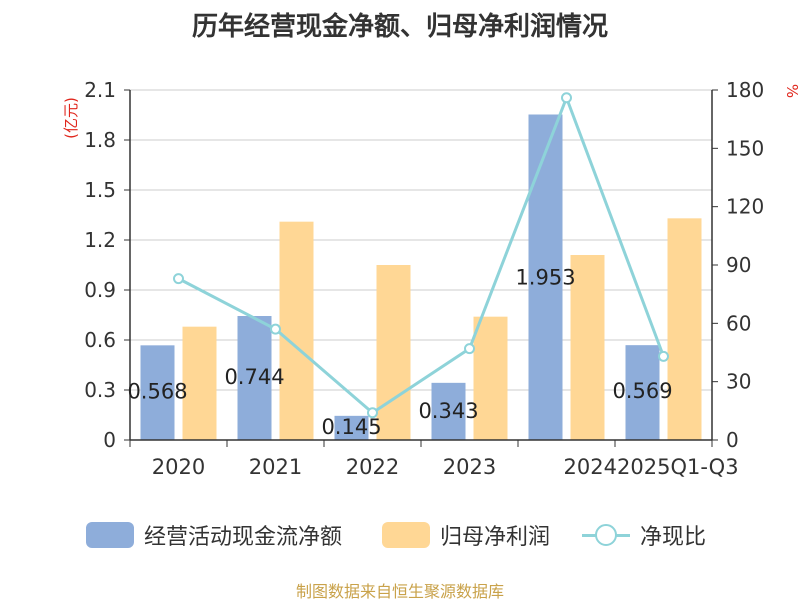 The image size is (800, 602). I want to click on legend-label-ratio: 净现比, so click(673, 537).